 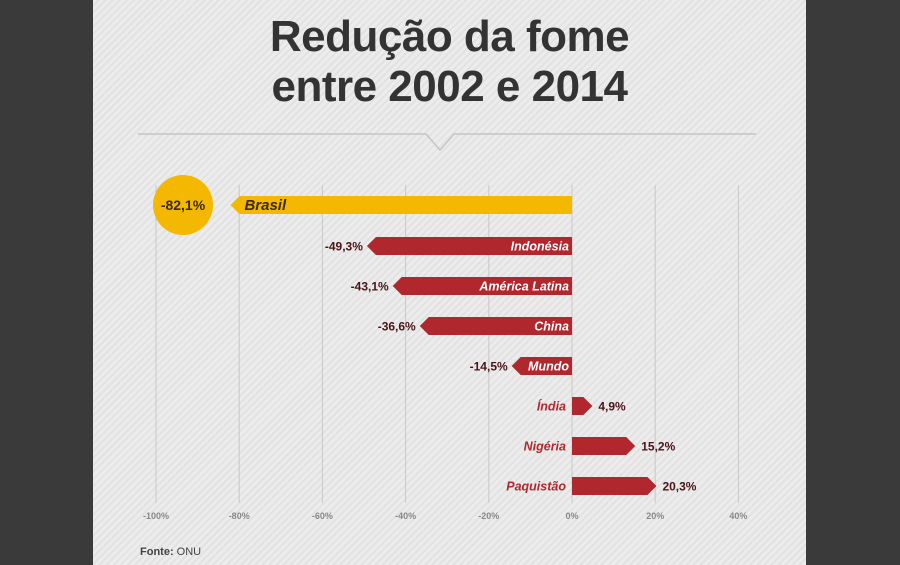 I want to click on title-line-2: entre 2002 e 2014, so click(x=449, y=86).